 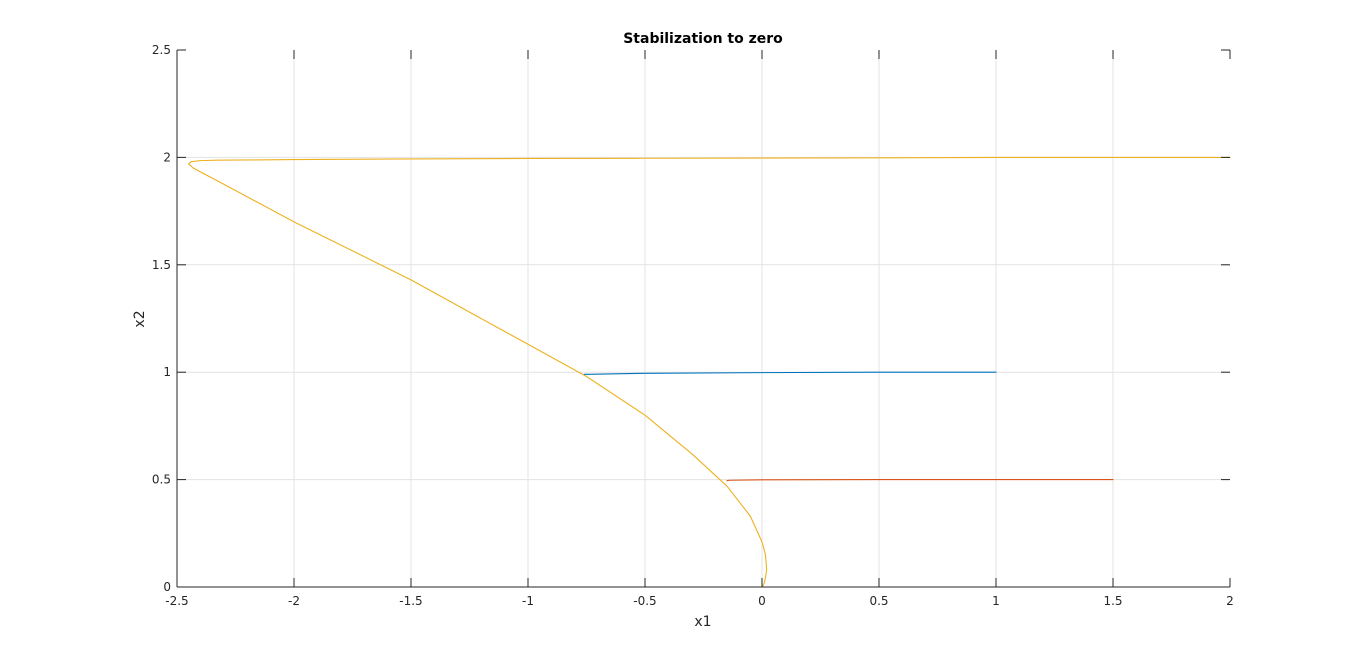 What do you see at coordinates (410, 601) in the screenshot?
I see `x-tick-label: -1.5` at bounding box center [410, 601].